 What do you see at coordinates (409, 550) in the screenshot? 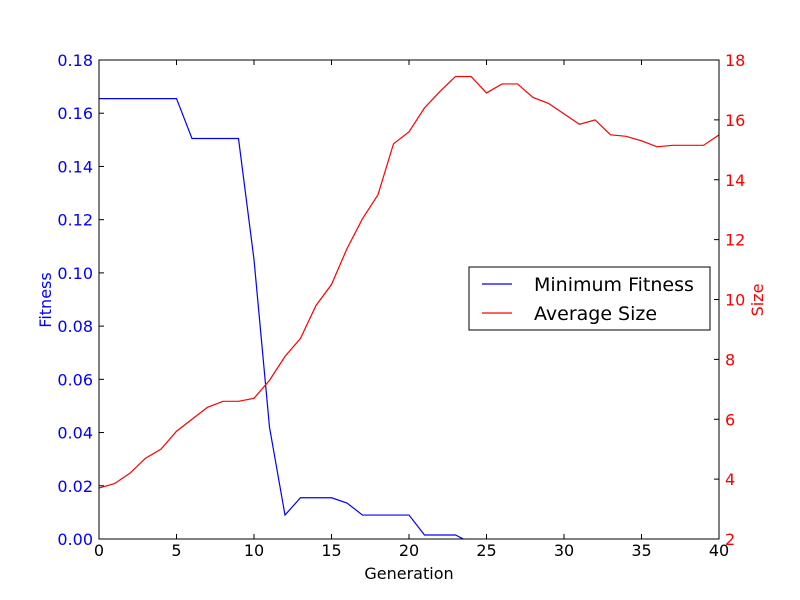
I see `x-tick-label: 20` at bounding box center [409, 550].